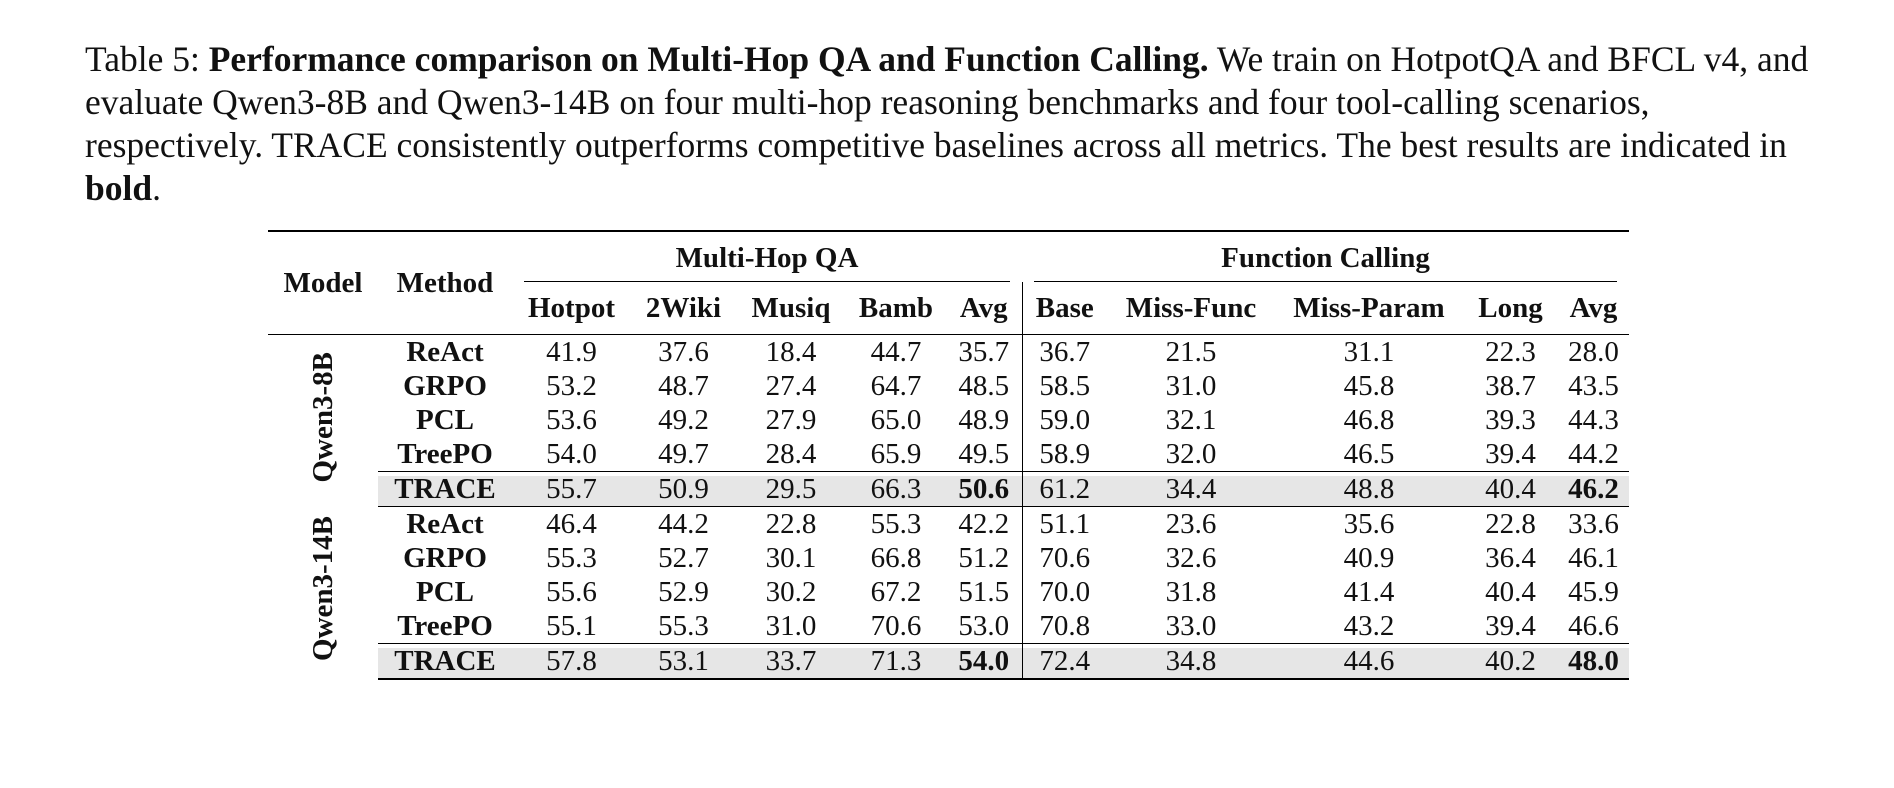  Describe the element at coordinates (571, 385) in the screenshot. I see `cell: 53.2` at that location.